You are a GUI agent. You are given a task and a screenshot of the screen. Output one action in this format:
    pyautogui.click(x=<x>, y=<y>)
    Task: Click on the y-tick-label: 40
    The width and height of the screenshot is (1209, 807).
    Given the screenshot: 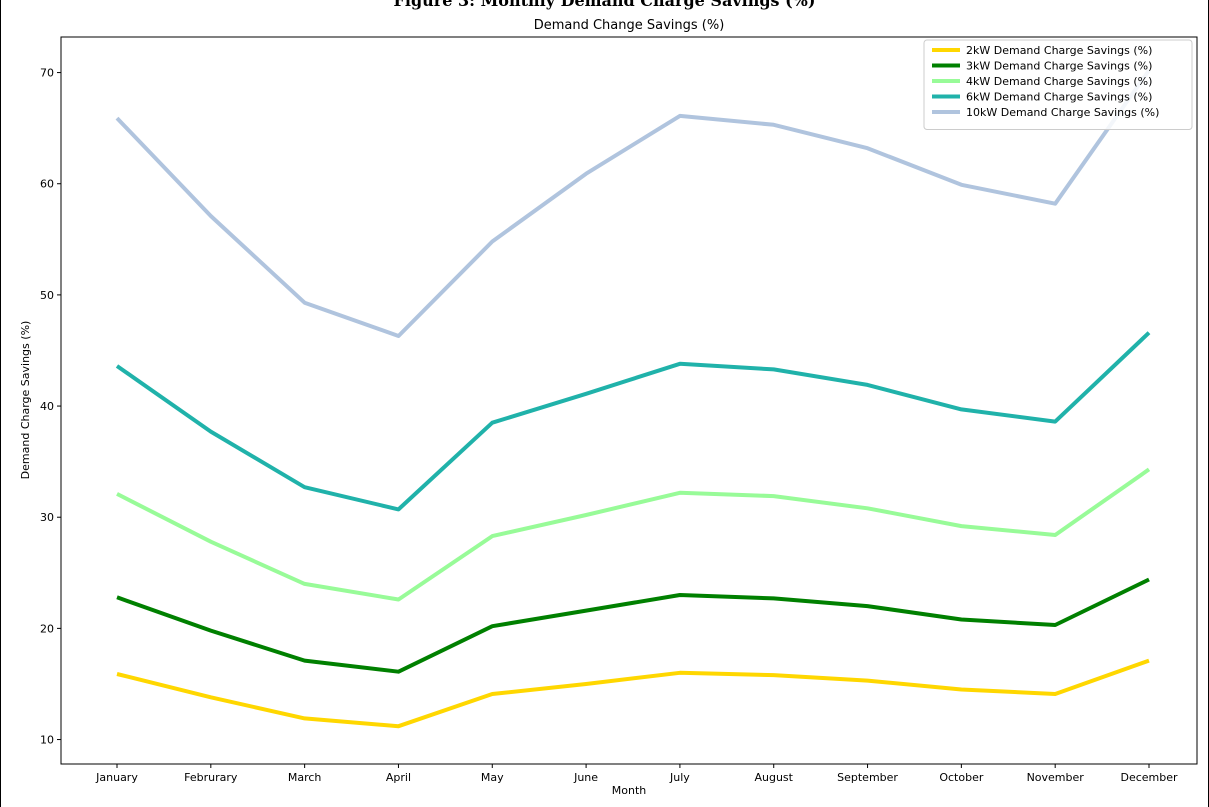 What is the action you would take?
    pyautogui.click(x=47, y=406)
    